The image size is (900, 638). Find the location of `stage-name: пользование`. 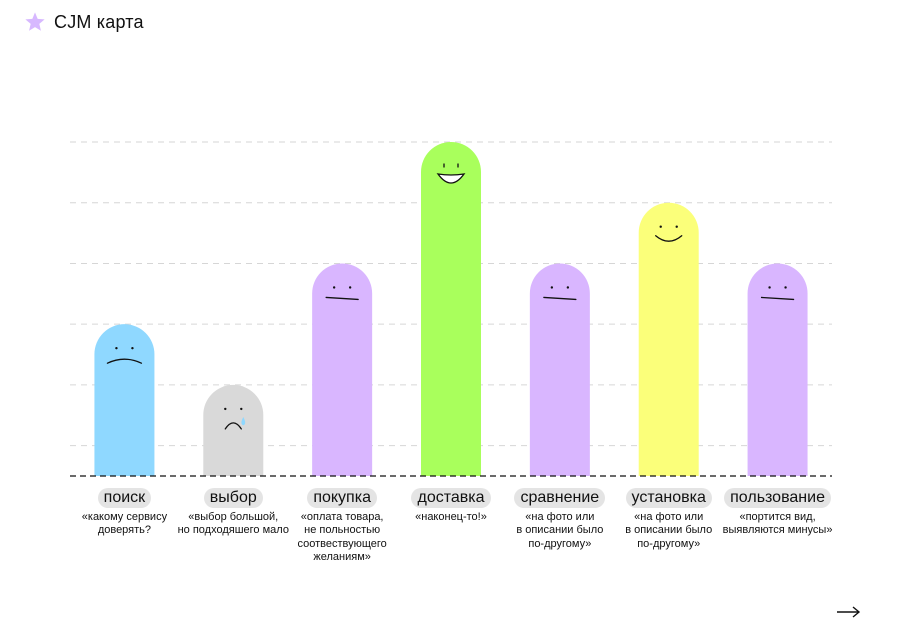

stage-name: пользование is located at coordinates (777, 498).